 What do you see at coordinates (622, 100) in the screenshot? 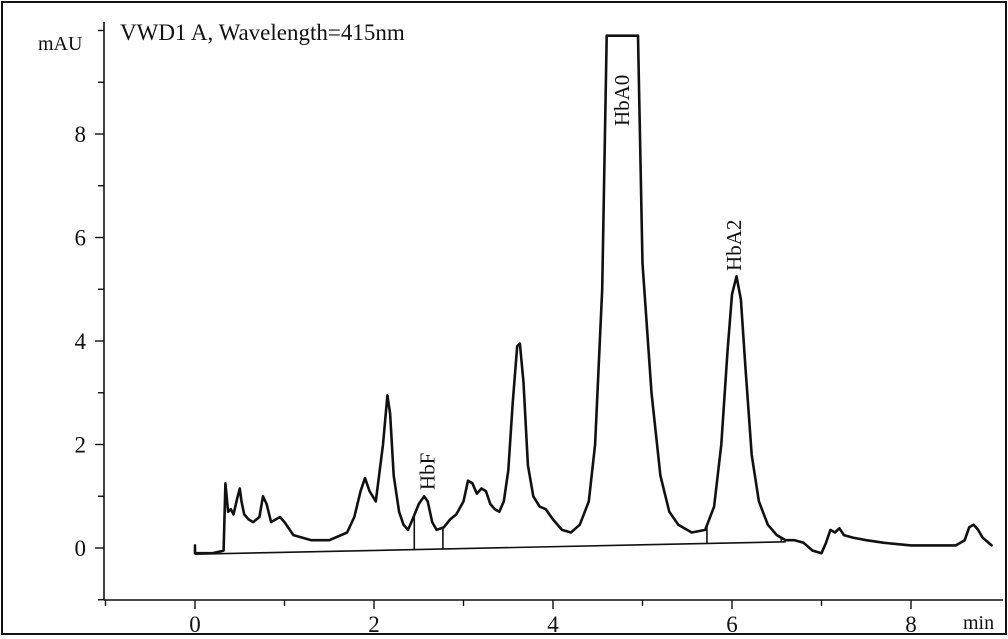
I see `peak-label-hba0: HbA0` at bounding box center [622, 100].